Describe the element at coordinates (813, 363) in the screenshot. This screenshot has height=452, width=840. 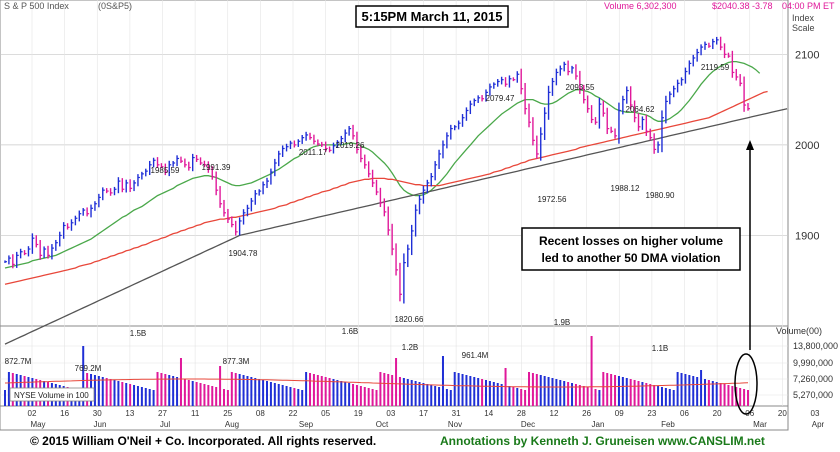
I see `volume-tick-2: 9,990,000` at that location.